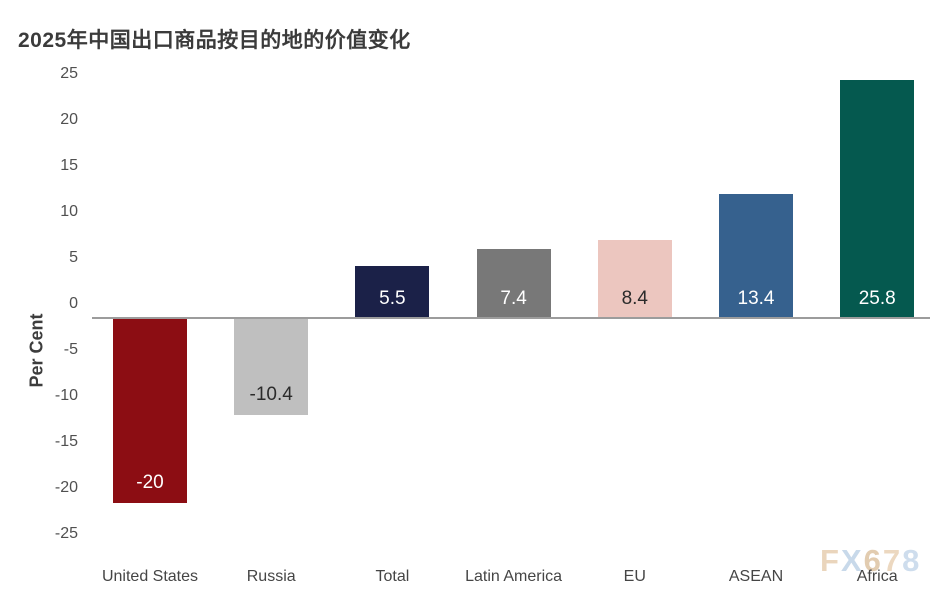  Describe the element at coordinates (892, 560) in the screenshot. I see `watermark-letter: 7` at that location.